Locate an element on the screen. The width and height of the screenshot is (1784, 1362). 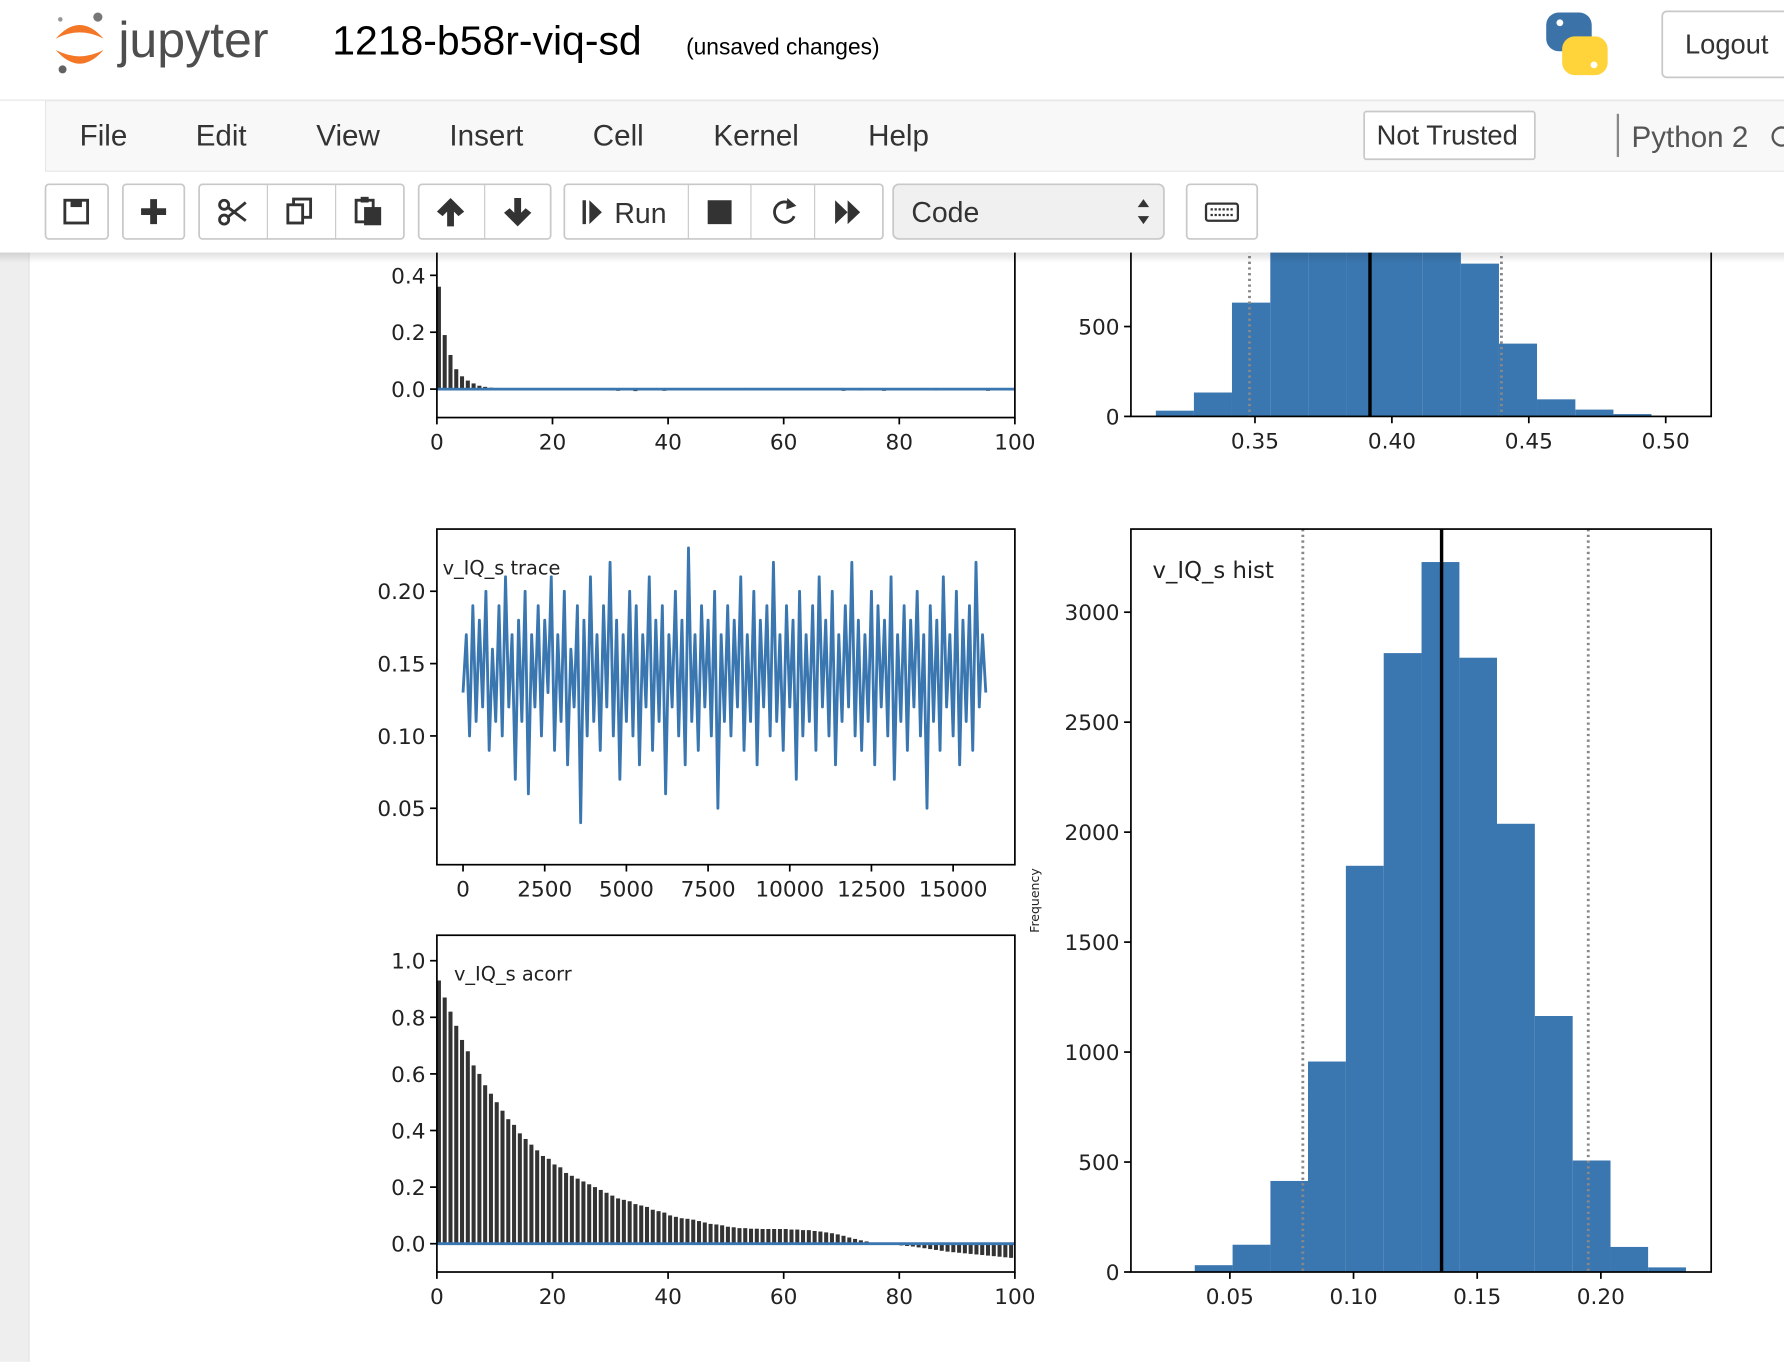
paste-icon is located at coordinates (368, 211).